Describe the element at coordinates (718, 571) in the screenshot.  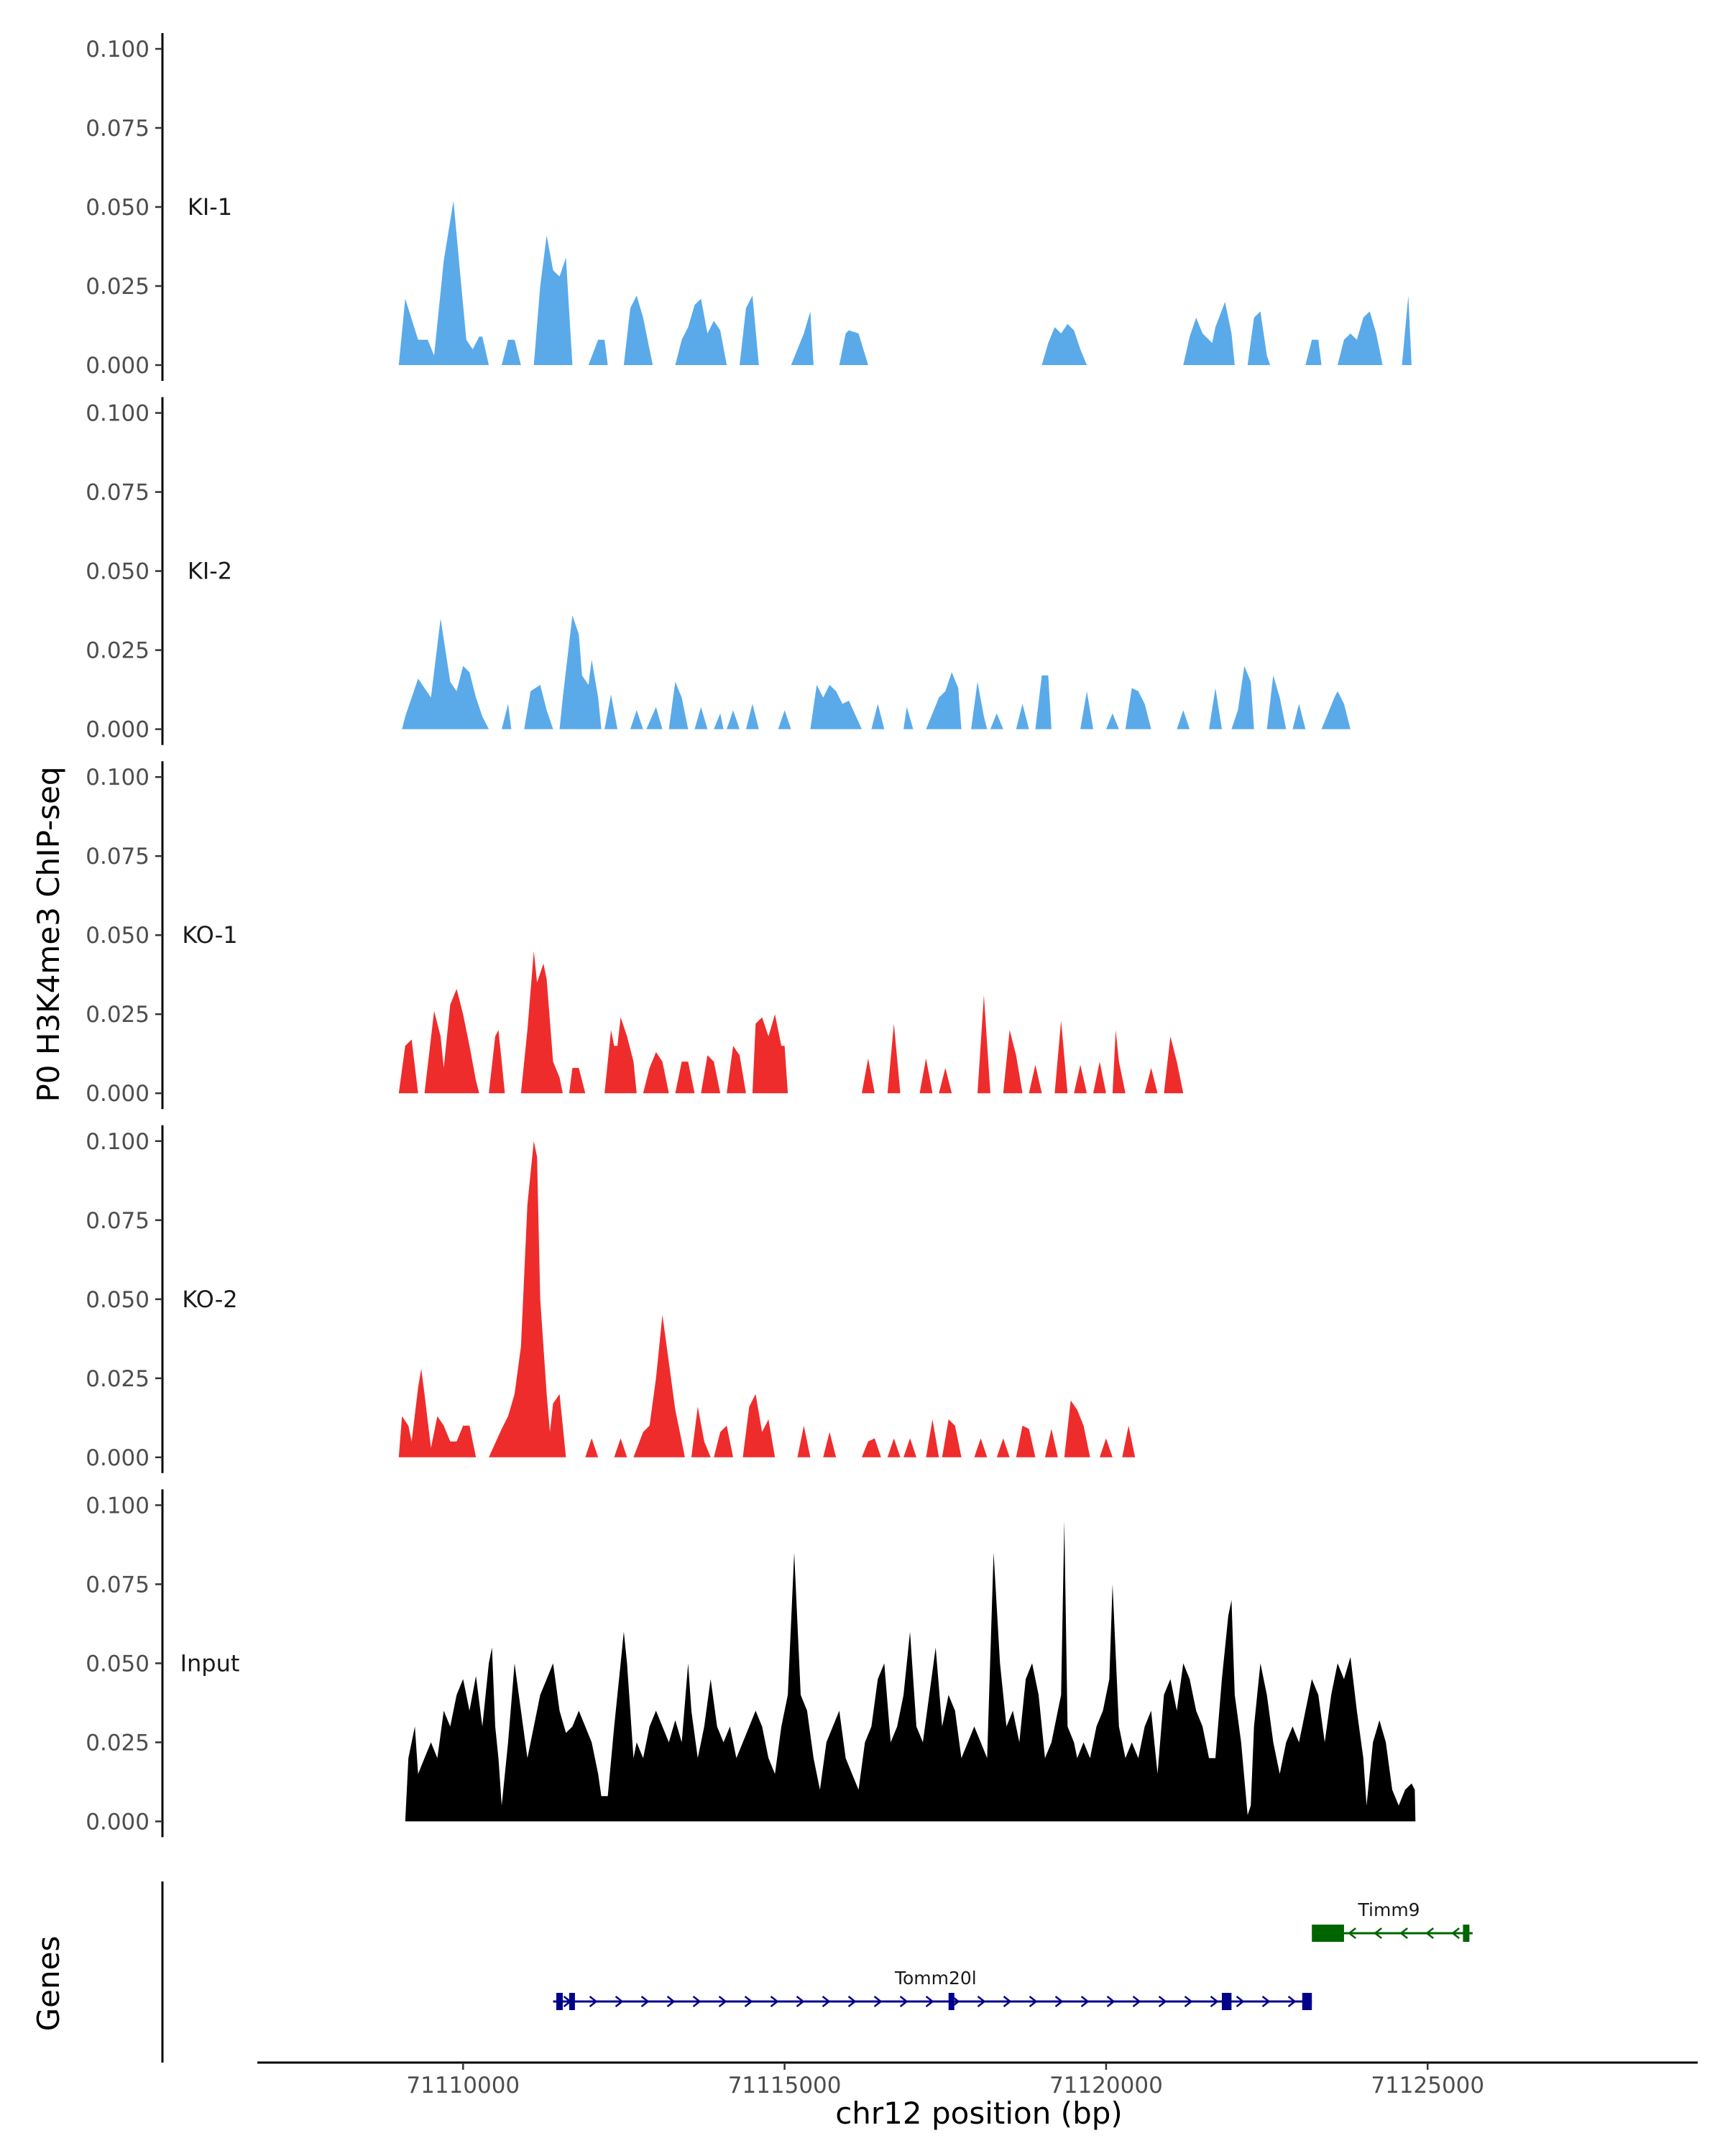
I see `track-ki-2: 0.000 0.025 0.050 0.075 0.100 KI-2` at that location.